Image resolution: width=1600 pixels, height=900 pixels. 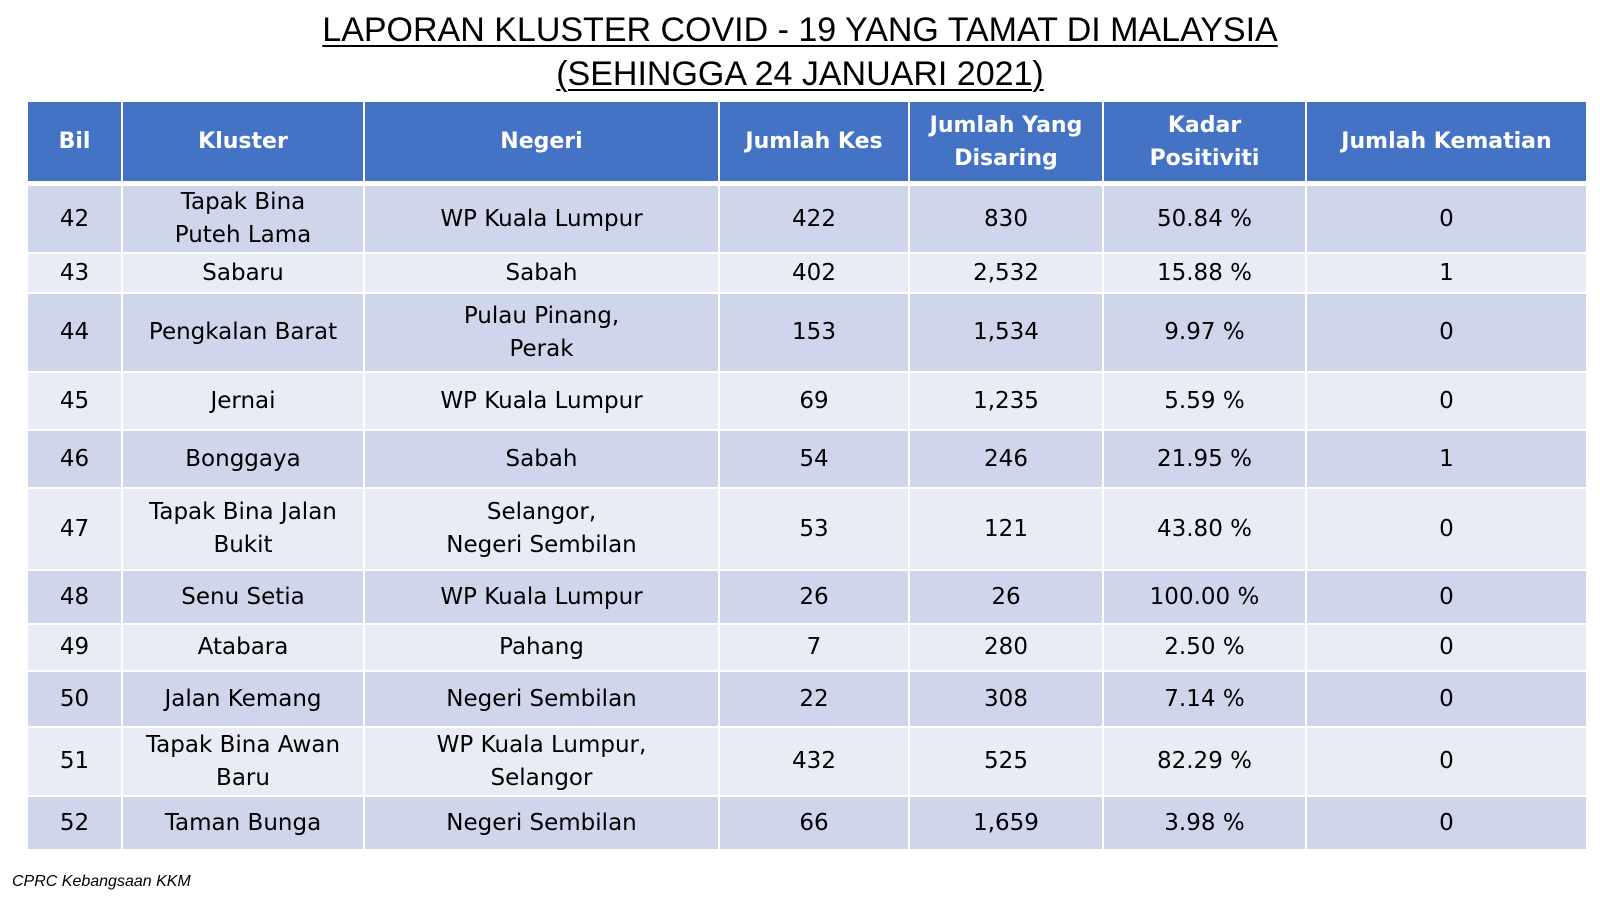 I want to click on table-row: 46 Bonggaya Sabah 54 246 21.95 % 1, so click(x=807, y=460).